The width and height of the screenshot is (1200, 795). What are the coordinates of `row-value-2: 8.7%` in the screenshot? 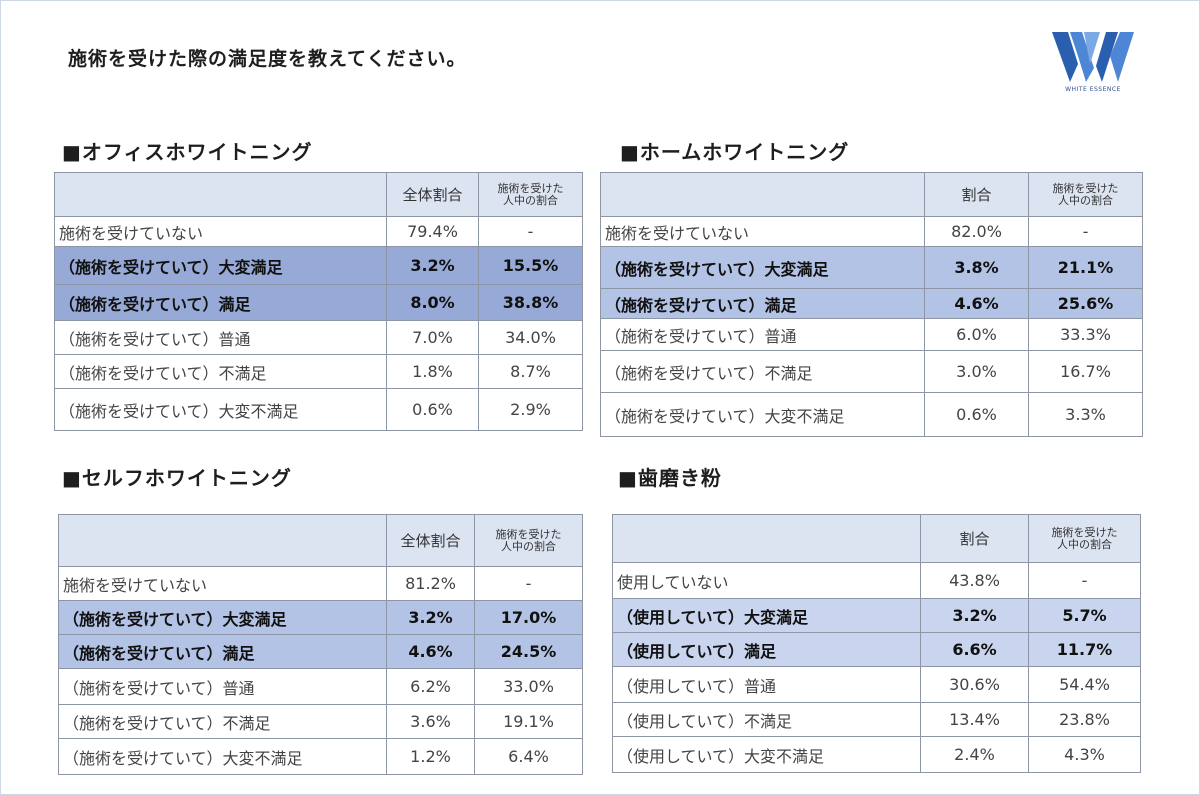 It's located at (530, 371).